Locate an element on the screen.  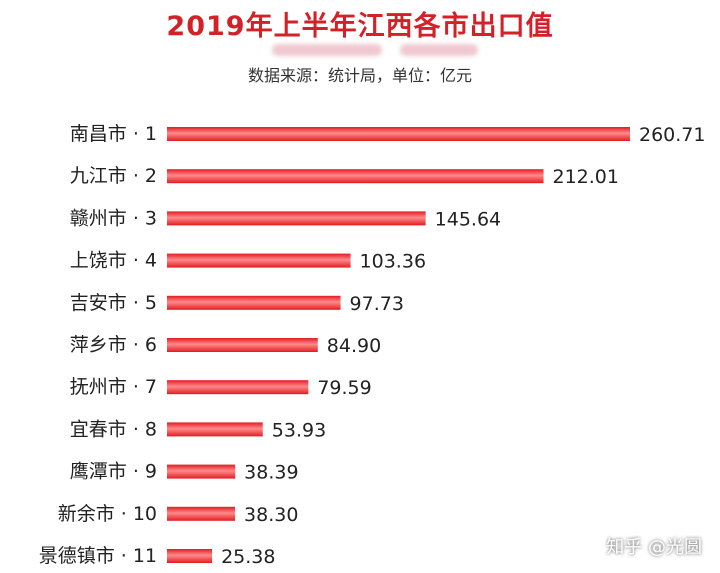
value-label: 25.38 is located at coordinates (248, 557).